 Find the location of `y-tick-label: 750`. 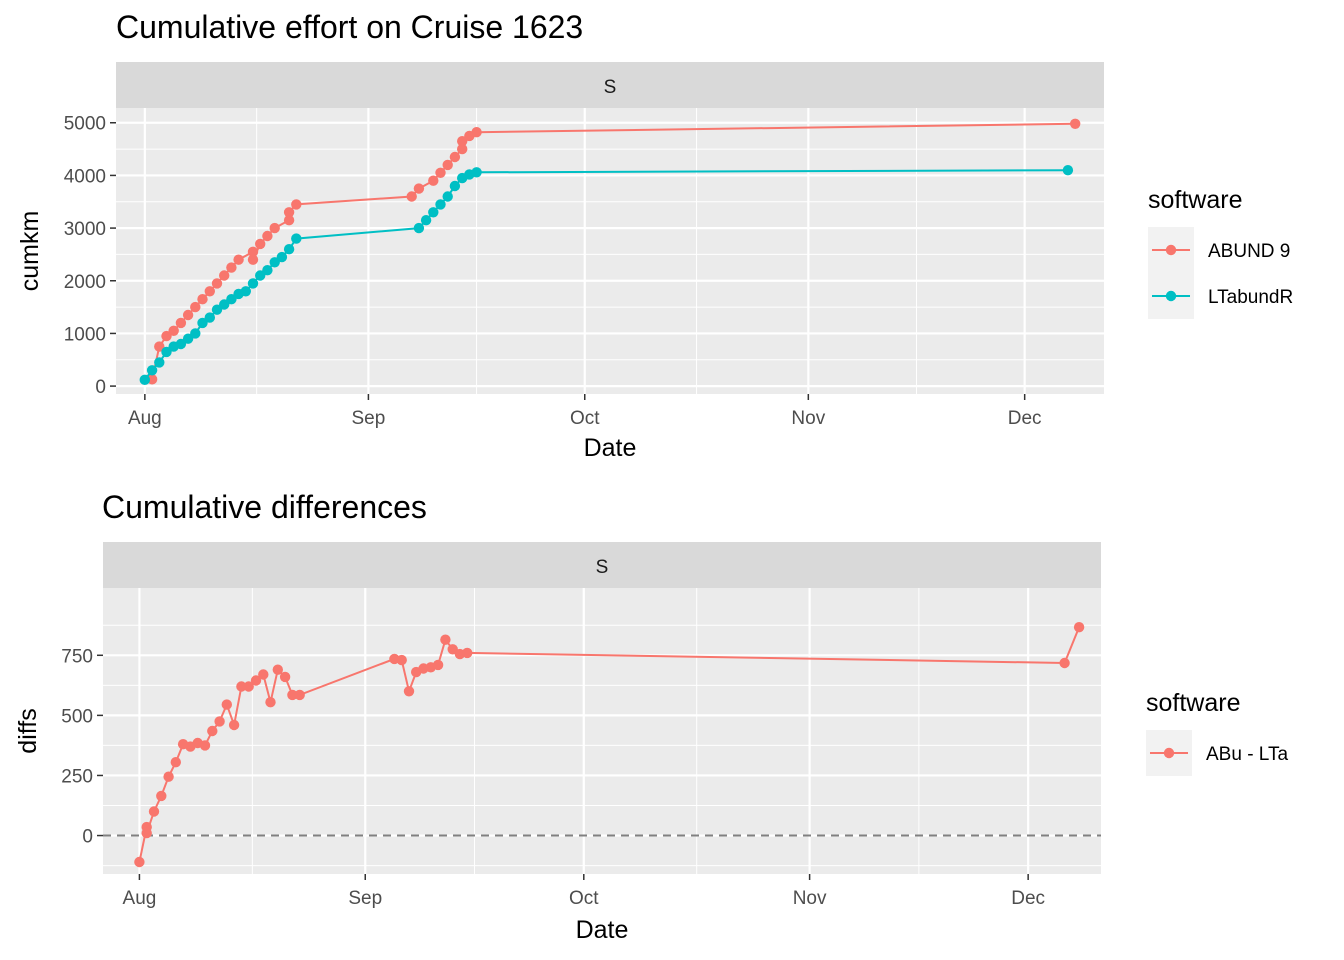

y-tick-label: 750 is located at coordinates (77, 656).